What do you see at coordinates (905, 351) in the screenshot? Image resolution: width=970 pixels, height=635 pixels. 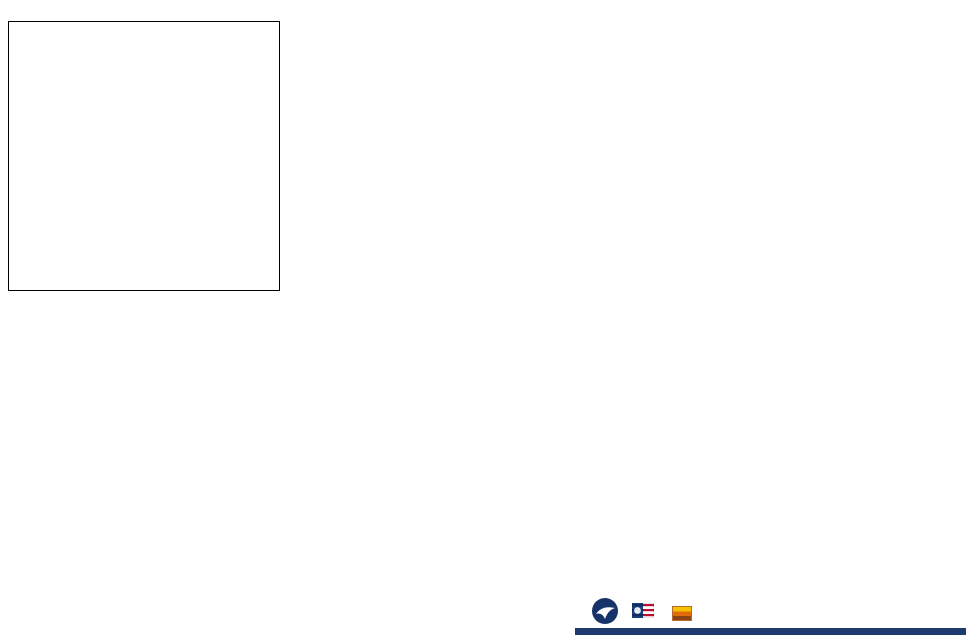 I see `legend` at bounding box center [905, 351].